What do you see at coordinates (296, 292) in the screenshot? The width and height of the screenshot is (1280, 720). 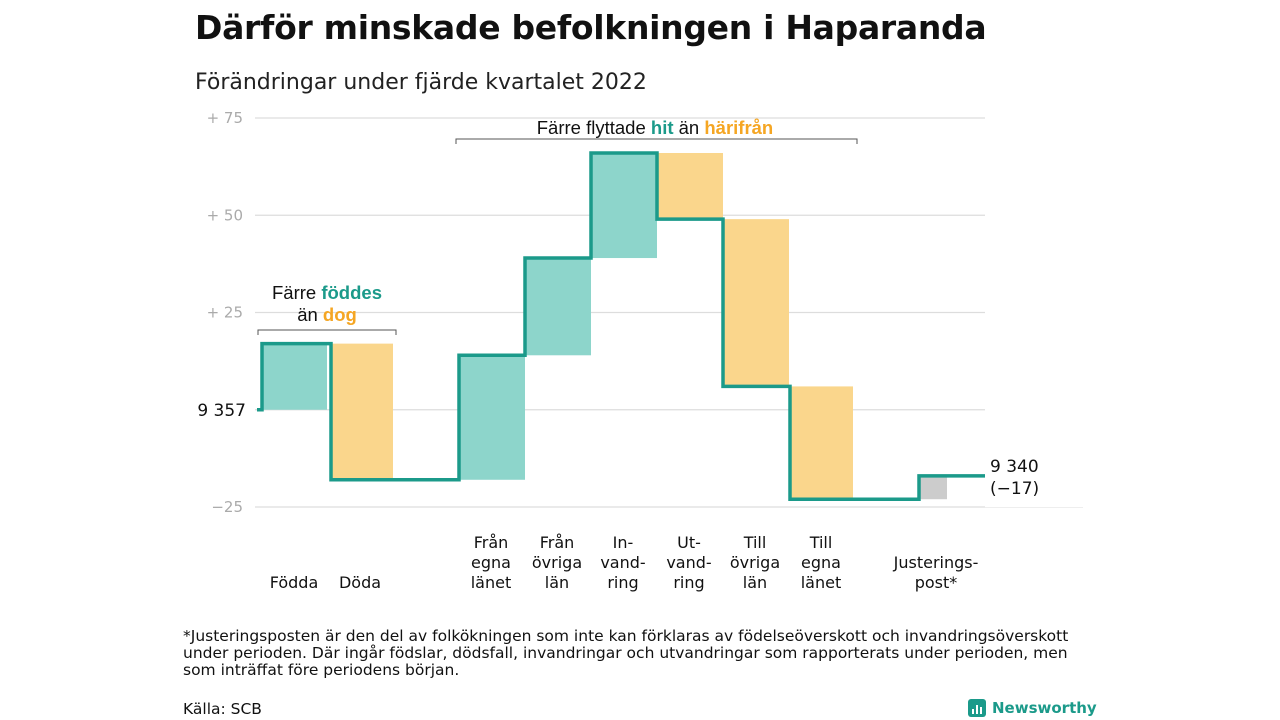 I see `annotation-segment: Färre` at bounding box center [296, 292].